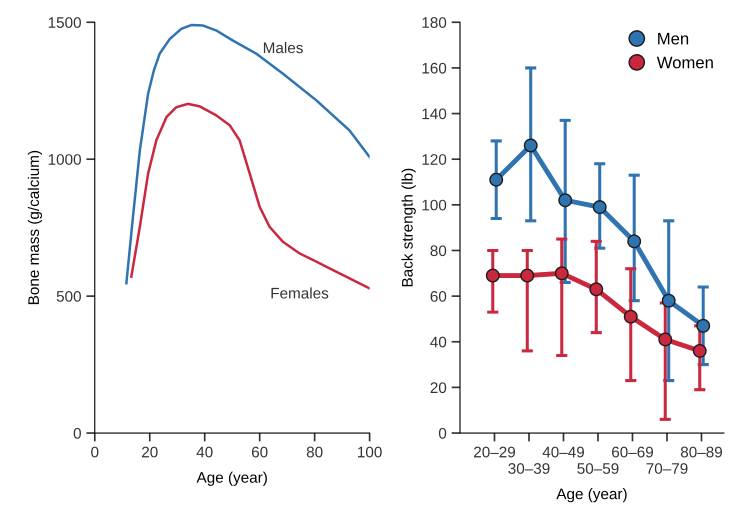 Image resolution: width=729 pixels, height=518 pixels. Describe the element at coordinates (68, 296) in the screenshot. I see `y-tick-label: 500` at that location.